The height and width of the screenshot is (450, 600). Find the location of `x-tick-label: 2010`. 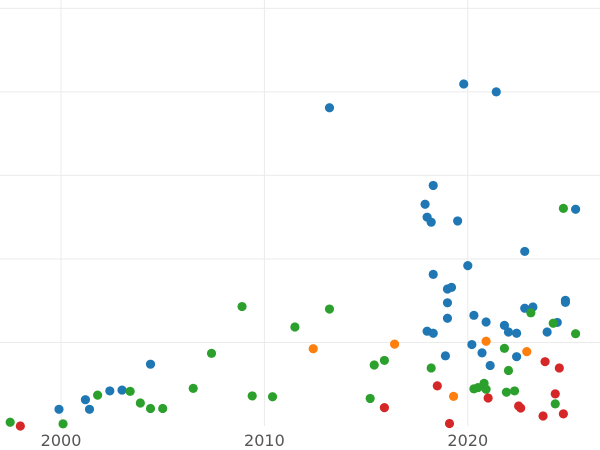

x-tick-label: 2010 is located at coordinates (264, 440).